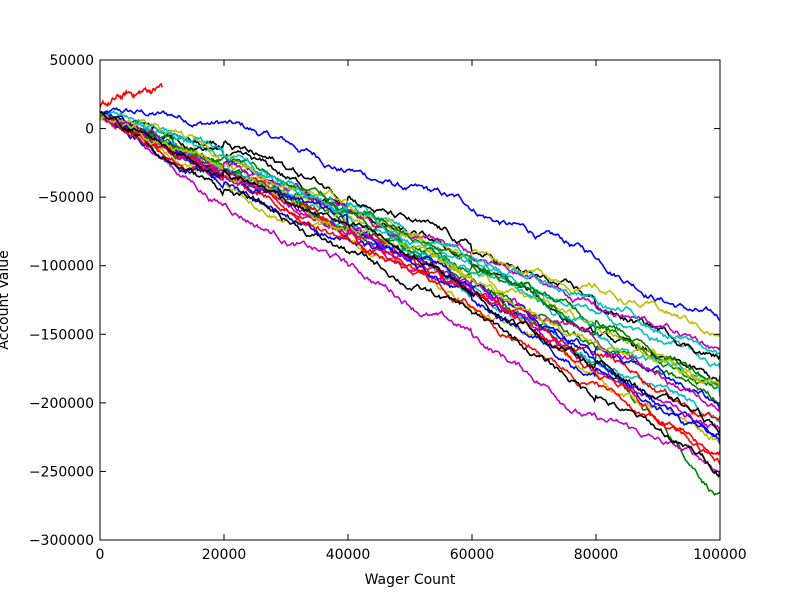 The width and height of the screenshot is (800, 600). Describe the element at coordinates (472, 555) in the screenshot. I see `x-tick-label: 60000` at that location.